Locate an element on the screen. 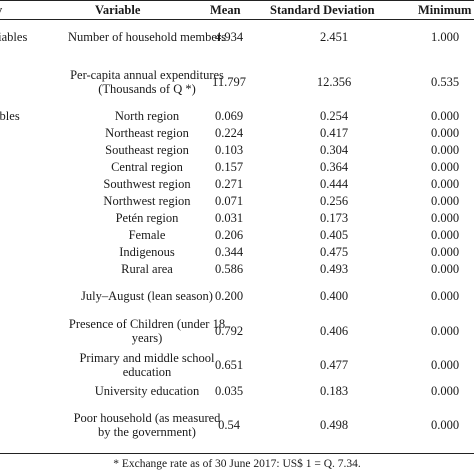 The image size is (474, 474). table-row: Rural area 0.586 0.493 0.000 is located at coordinates (237, 269).